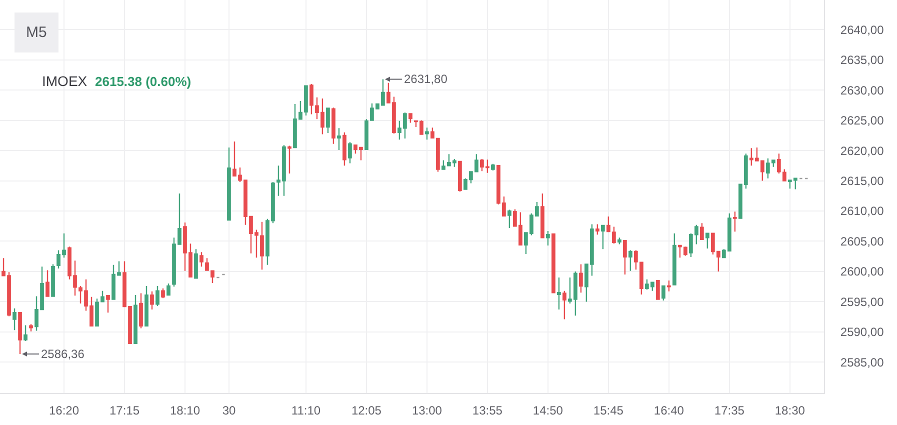  Describe the element at coordinates (862, 121) in the screenshot. I see `y-tick-label: 2625,00` at that location.